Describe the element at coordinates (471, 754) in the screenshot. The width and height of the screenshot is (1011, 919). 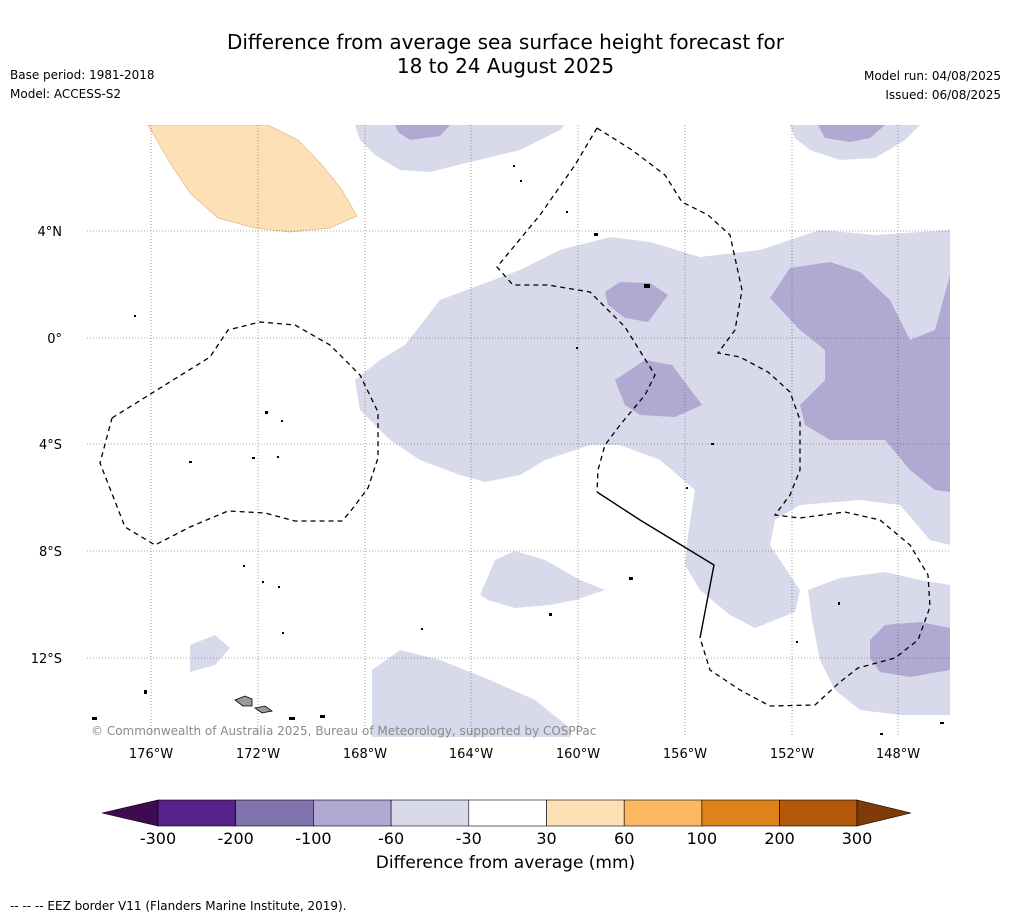
I see `lon-label: 164°W` at that location.